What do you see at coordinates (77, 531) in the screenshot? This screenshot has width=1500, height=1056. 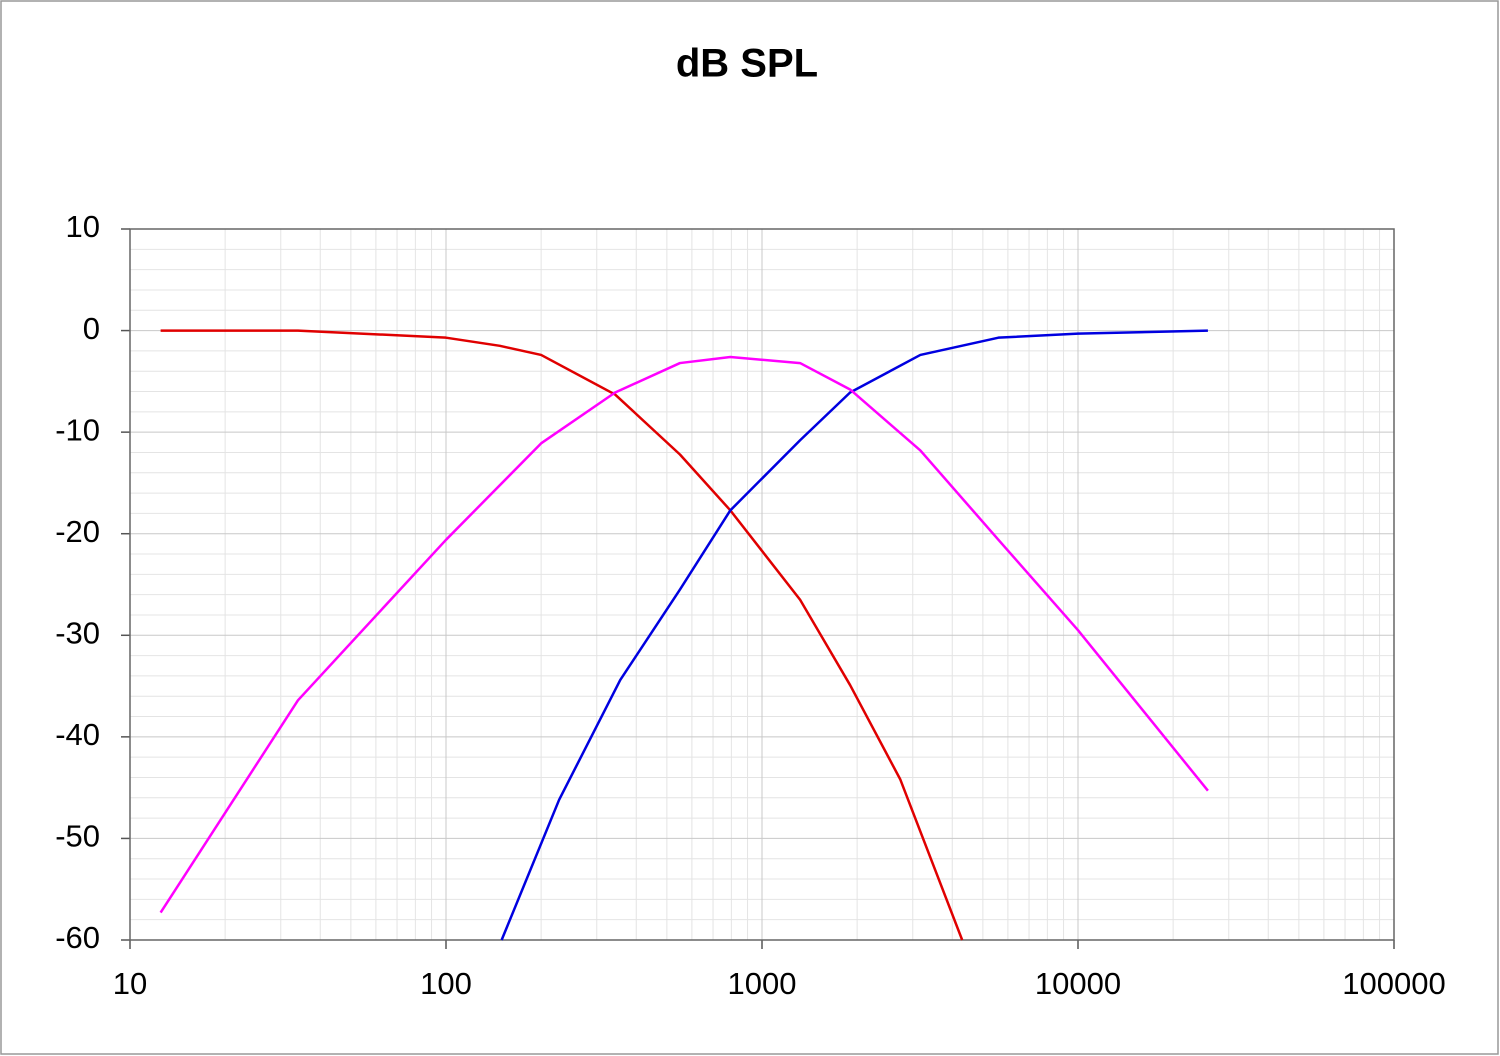 I see `y-tick-label: -20` at bounding box center [77, 531].